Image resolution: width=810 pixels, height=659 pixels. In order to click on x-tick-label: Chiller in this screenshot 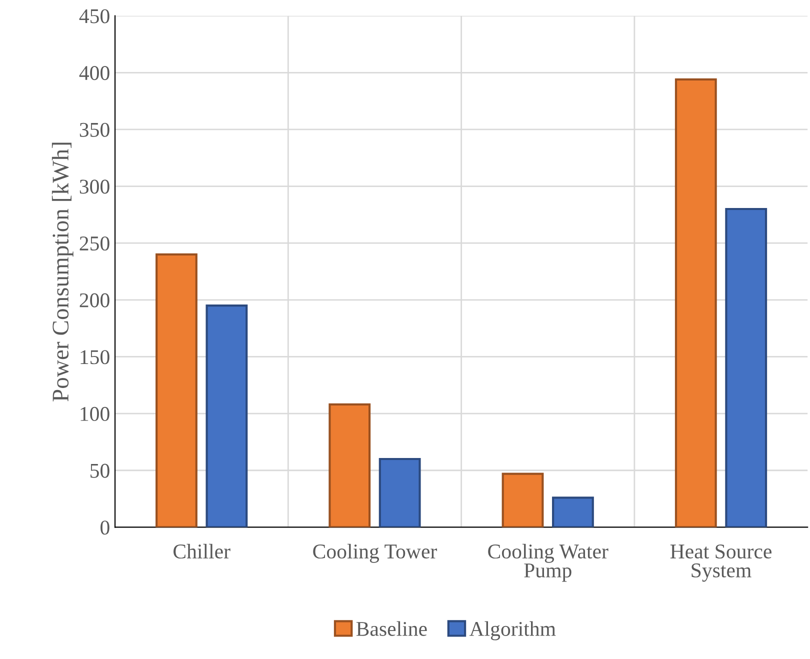, I will do `click(202, 551)`.